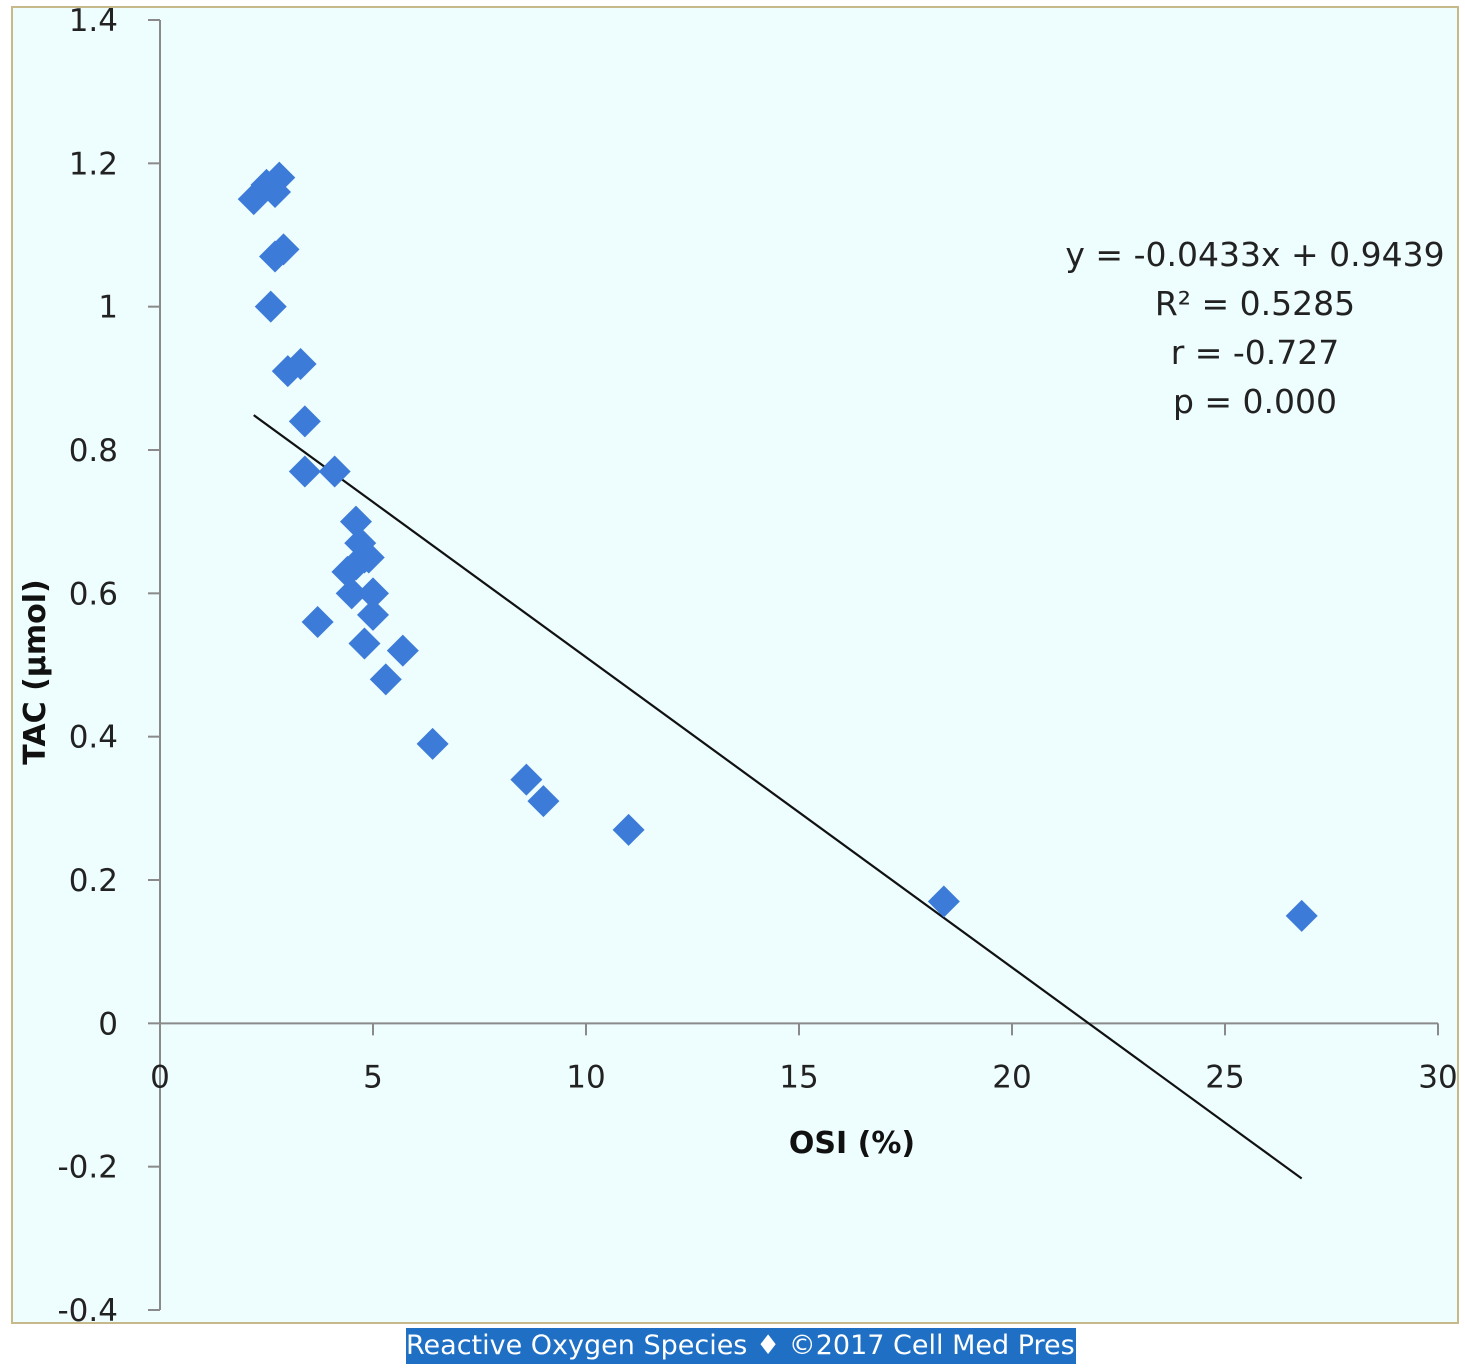  Describe the element at coordinates (93, 23) in the screenshot. I see `y-tick-label: 1.4` at that location.